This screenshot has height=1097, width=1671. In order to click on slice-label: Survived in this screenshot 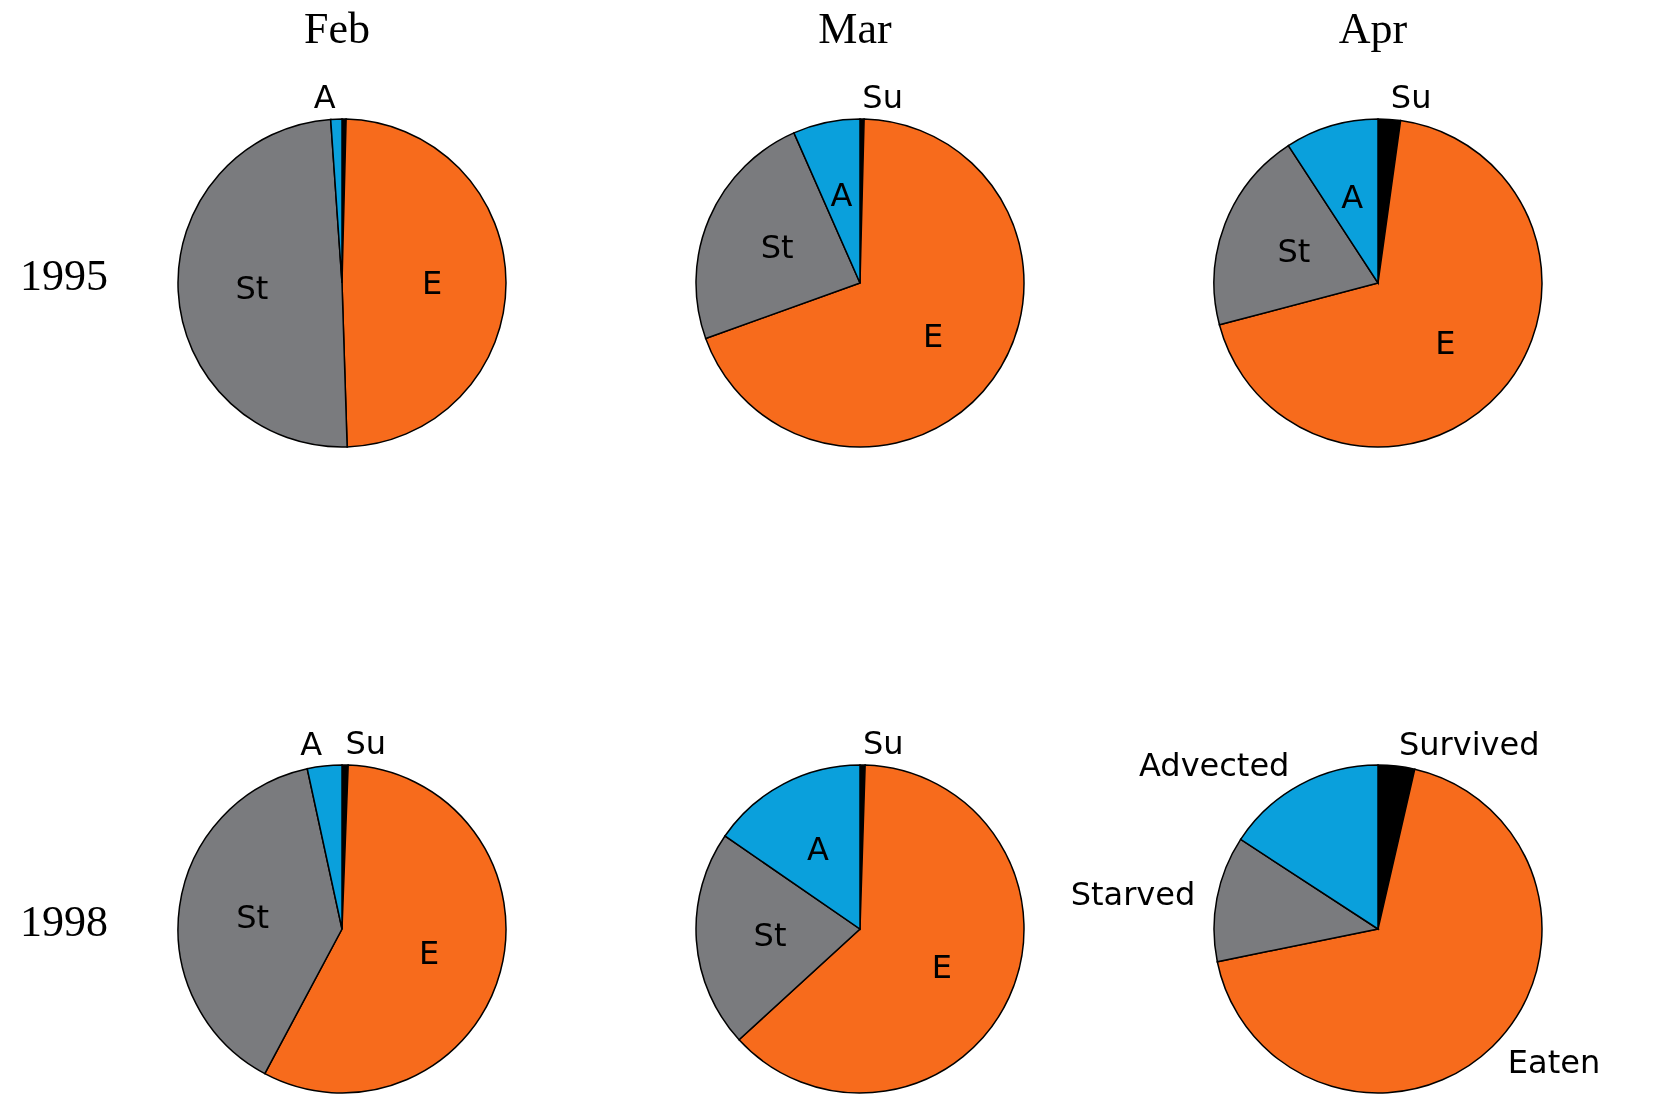, I will do `click(1469, 744)`.